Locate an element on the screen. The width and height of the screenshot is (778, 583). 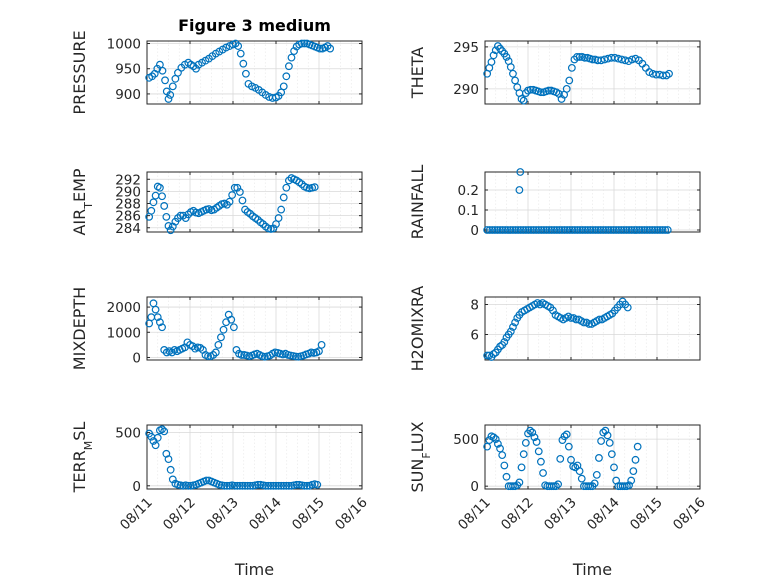
y-axis-label: SUNFLUX is located at coordinates (420, 456).